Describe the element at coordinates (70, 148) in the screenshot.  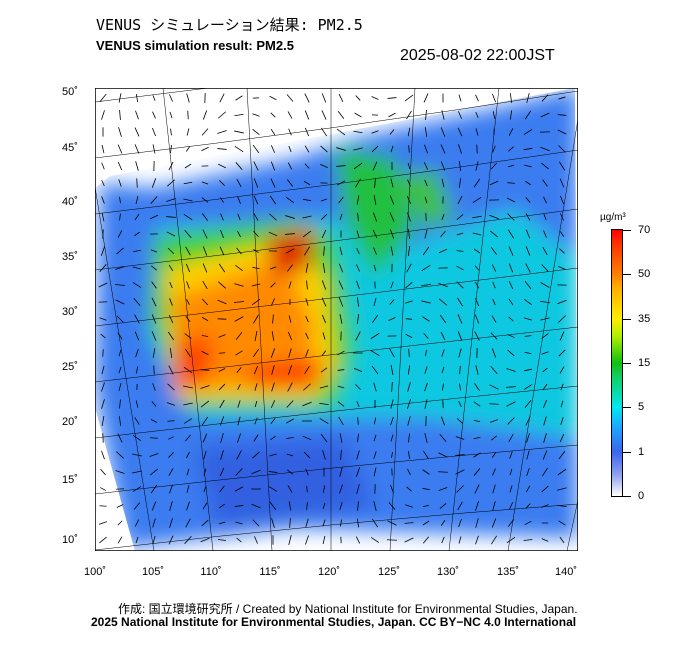
I see `lat-label: 45˚` at that location.